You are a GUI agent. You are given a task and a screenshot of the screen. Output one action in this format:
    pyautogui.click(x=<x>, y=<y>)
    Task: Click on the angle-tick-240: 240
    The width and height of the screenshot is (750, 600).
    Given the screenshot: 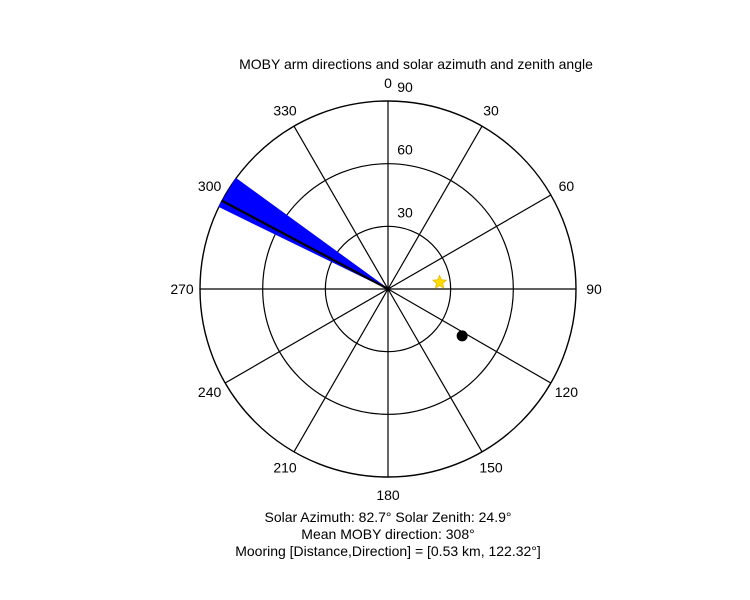 What is the action you would take?
    pyautogui.click(x=210, y=392)
    